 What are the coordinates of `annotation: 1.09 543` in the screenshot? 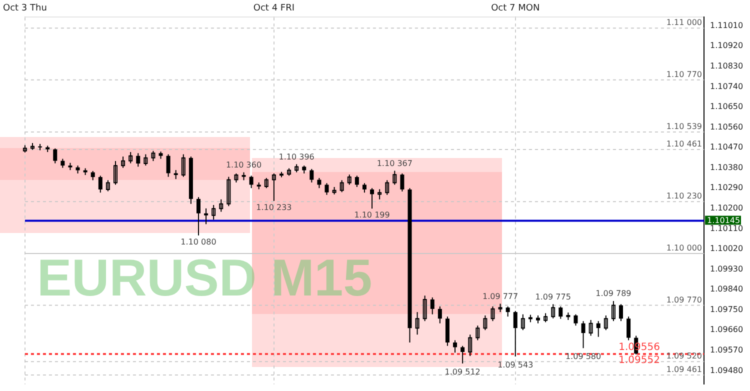 It's located at (516, 365).